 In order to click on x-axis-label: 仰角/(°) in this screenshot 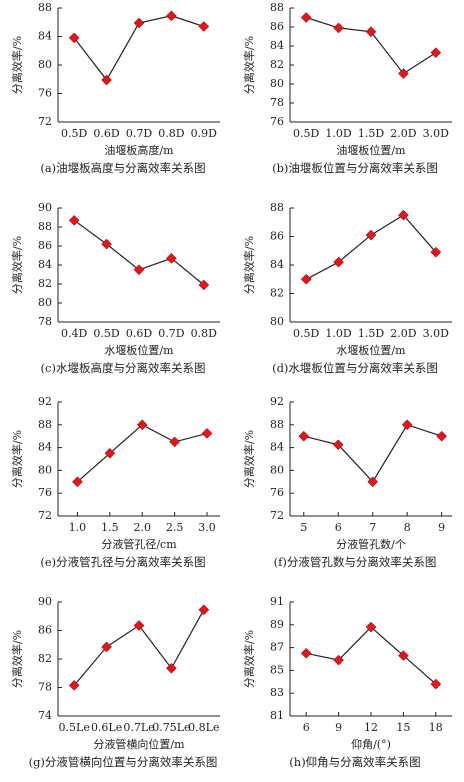, I will do `click(371, 744)`.